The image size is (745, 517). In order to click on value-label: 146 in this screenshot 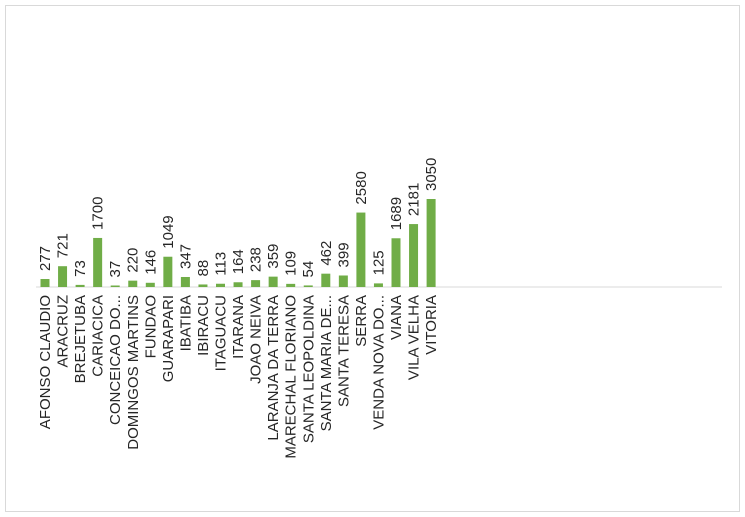, I will do `click(150, 262)`.